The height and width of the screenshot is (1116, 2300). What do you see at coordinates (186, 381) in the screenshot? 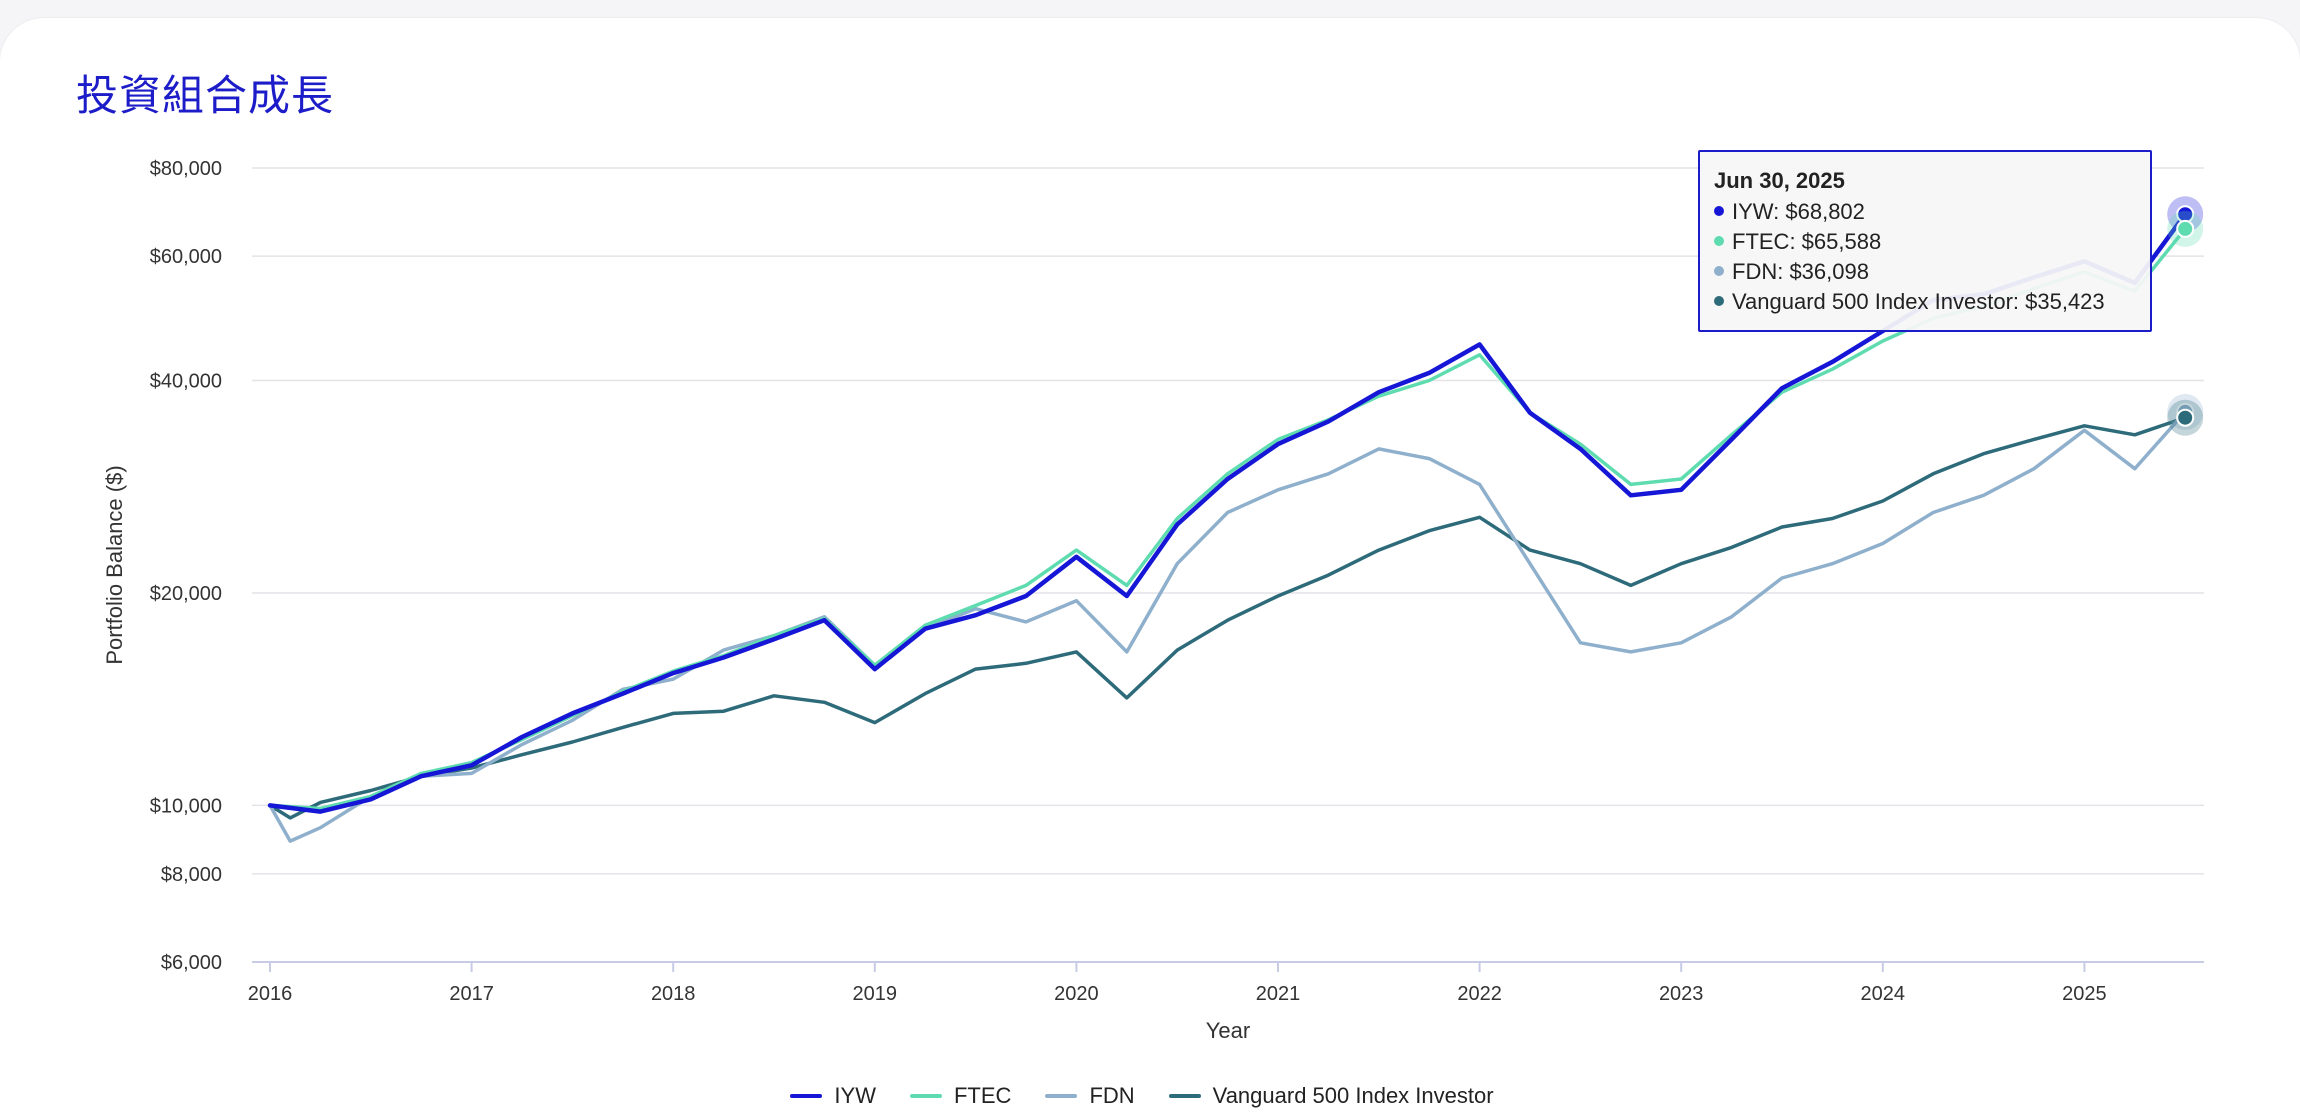
I see `y-tick-label: $40,000` at bounding box center [186, 381].